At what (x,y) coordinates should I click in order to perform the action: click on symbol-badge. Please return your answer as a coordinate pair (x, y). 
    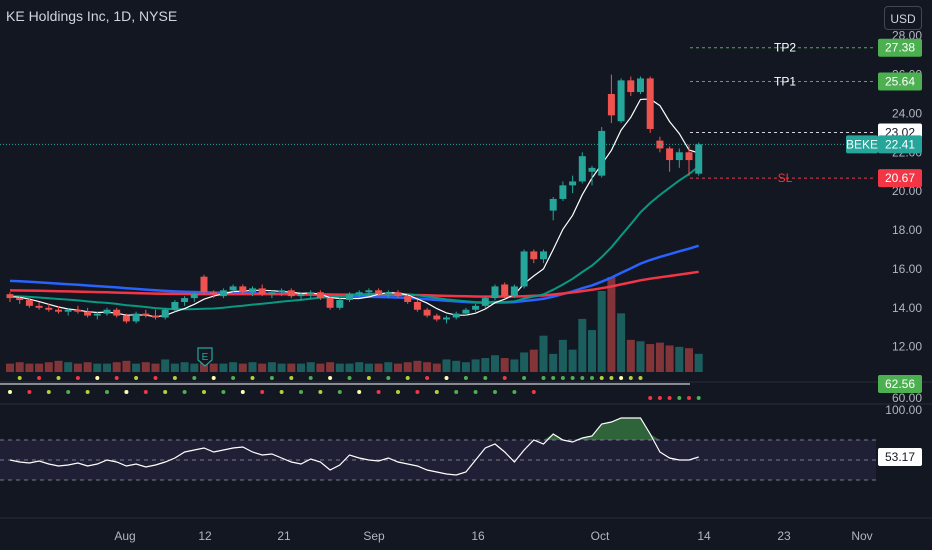
    Looking at the image, I should click on (862, 144).